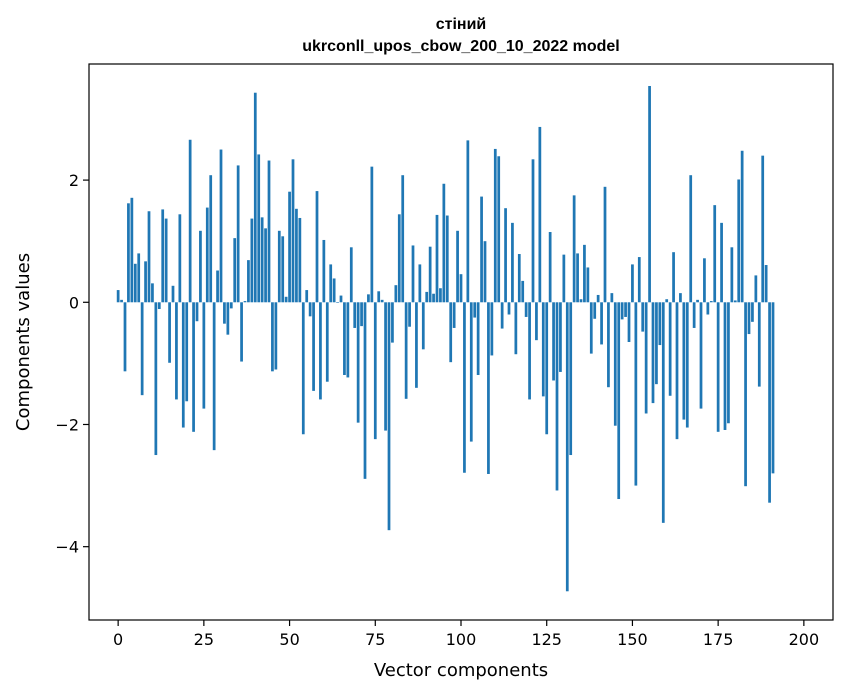  What do you see at coordinates (804, 639) in the screenshot?
I see `x-tick-label: 200` at bounding box center [804, 639].